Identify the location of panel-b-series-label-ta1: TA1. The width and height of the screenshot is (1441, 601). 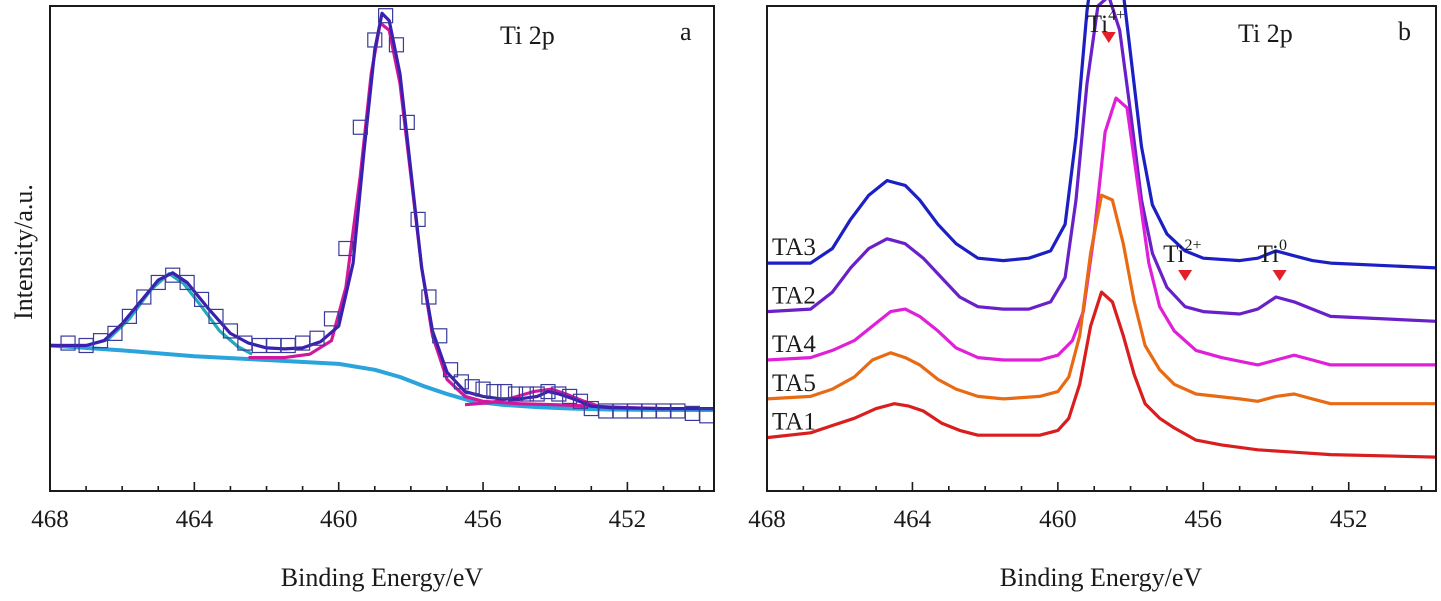
(794, 422).